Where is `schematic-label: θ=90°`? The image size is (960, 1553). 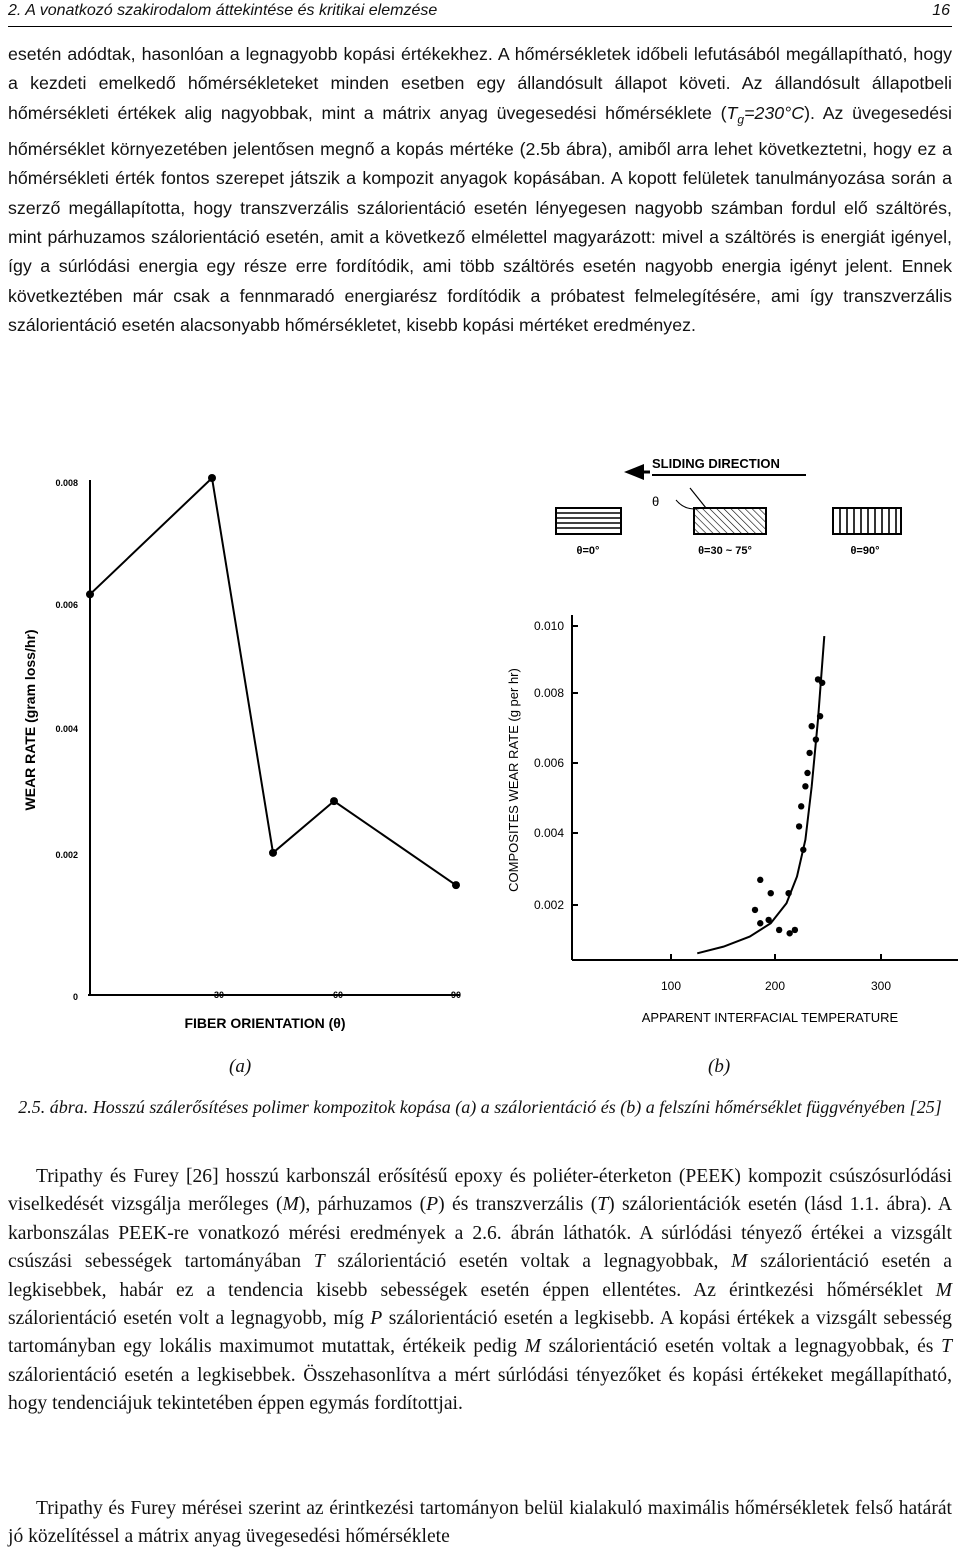
schematic-label: θ=90° is located at coordinates (864, 551).